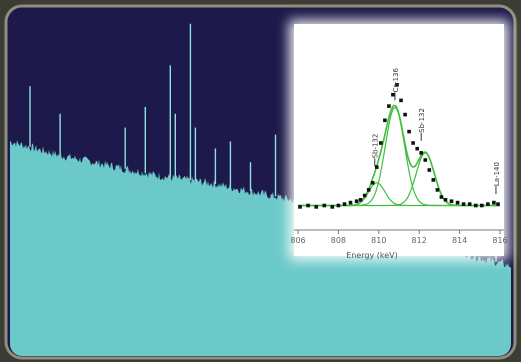 This screenshot has height=362, width=521. Describe the element at coordinates (372, 255) in the screenshot. I see `inset-x-axis-label: Energy (keV)` at that location.